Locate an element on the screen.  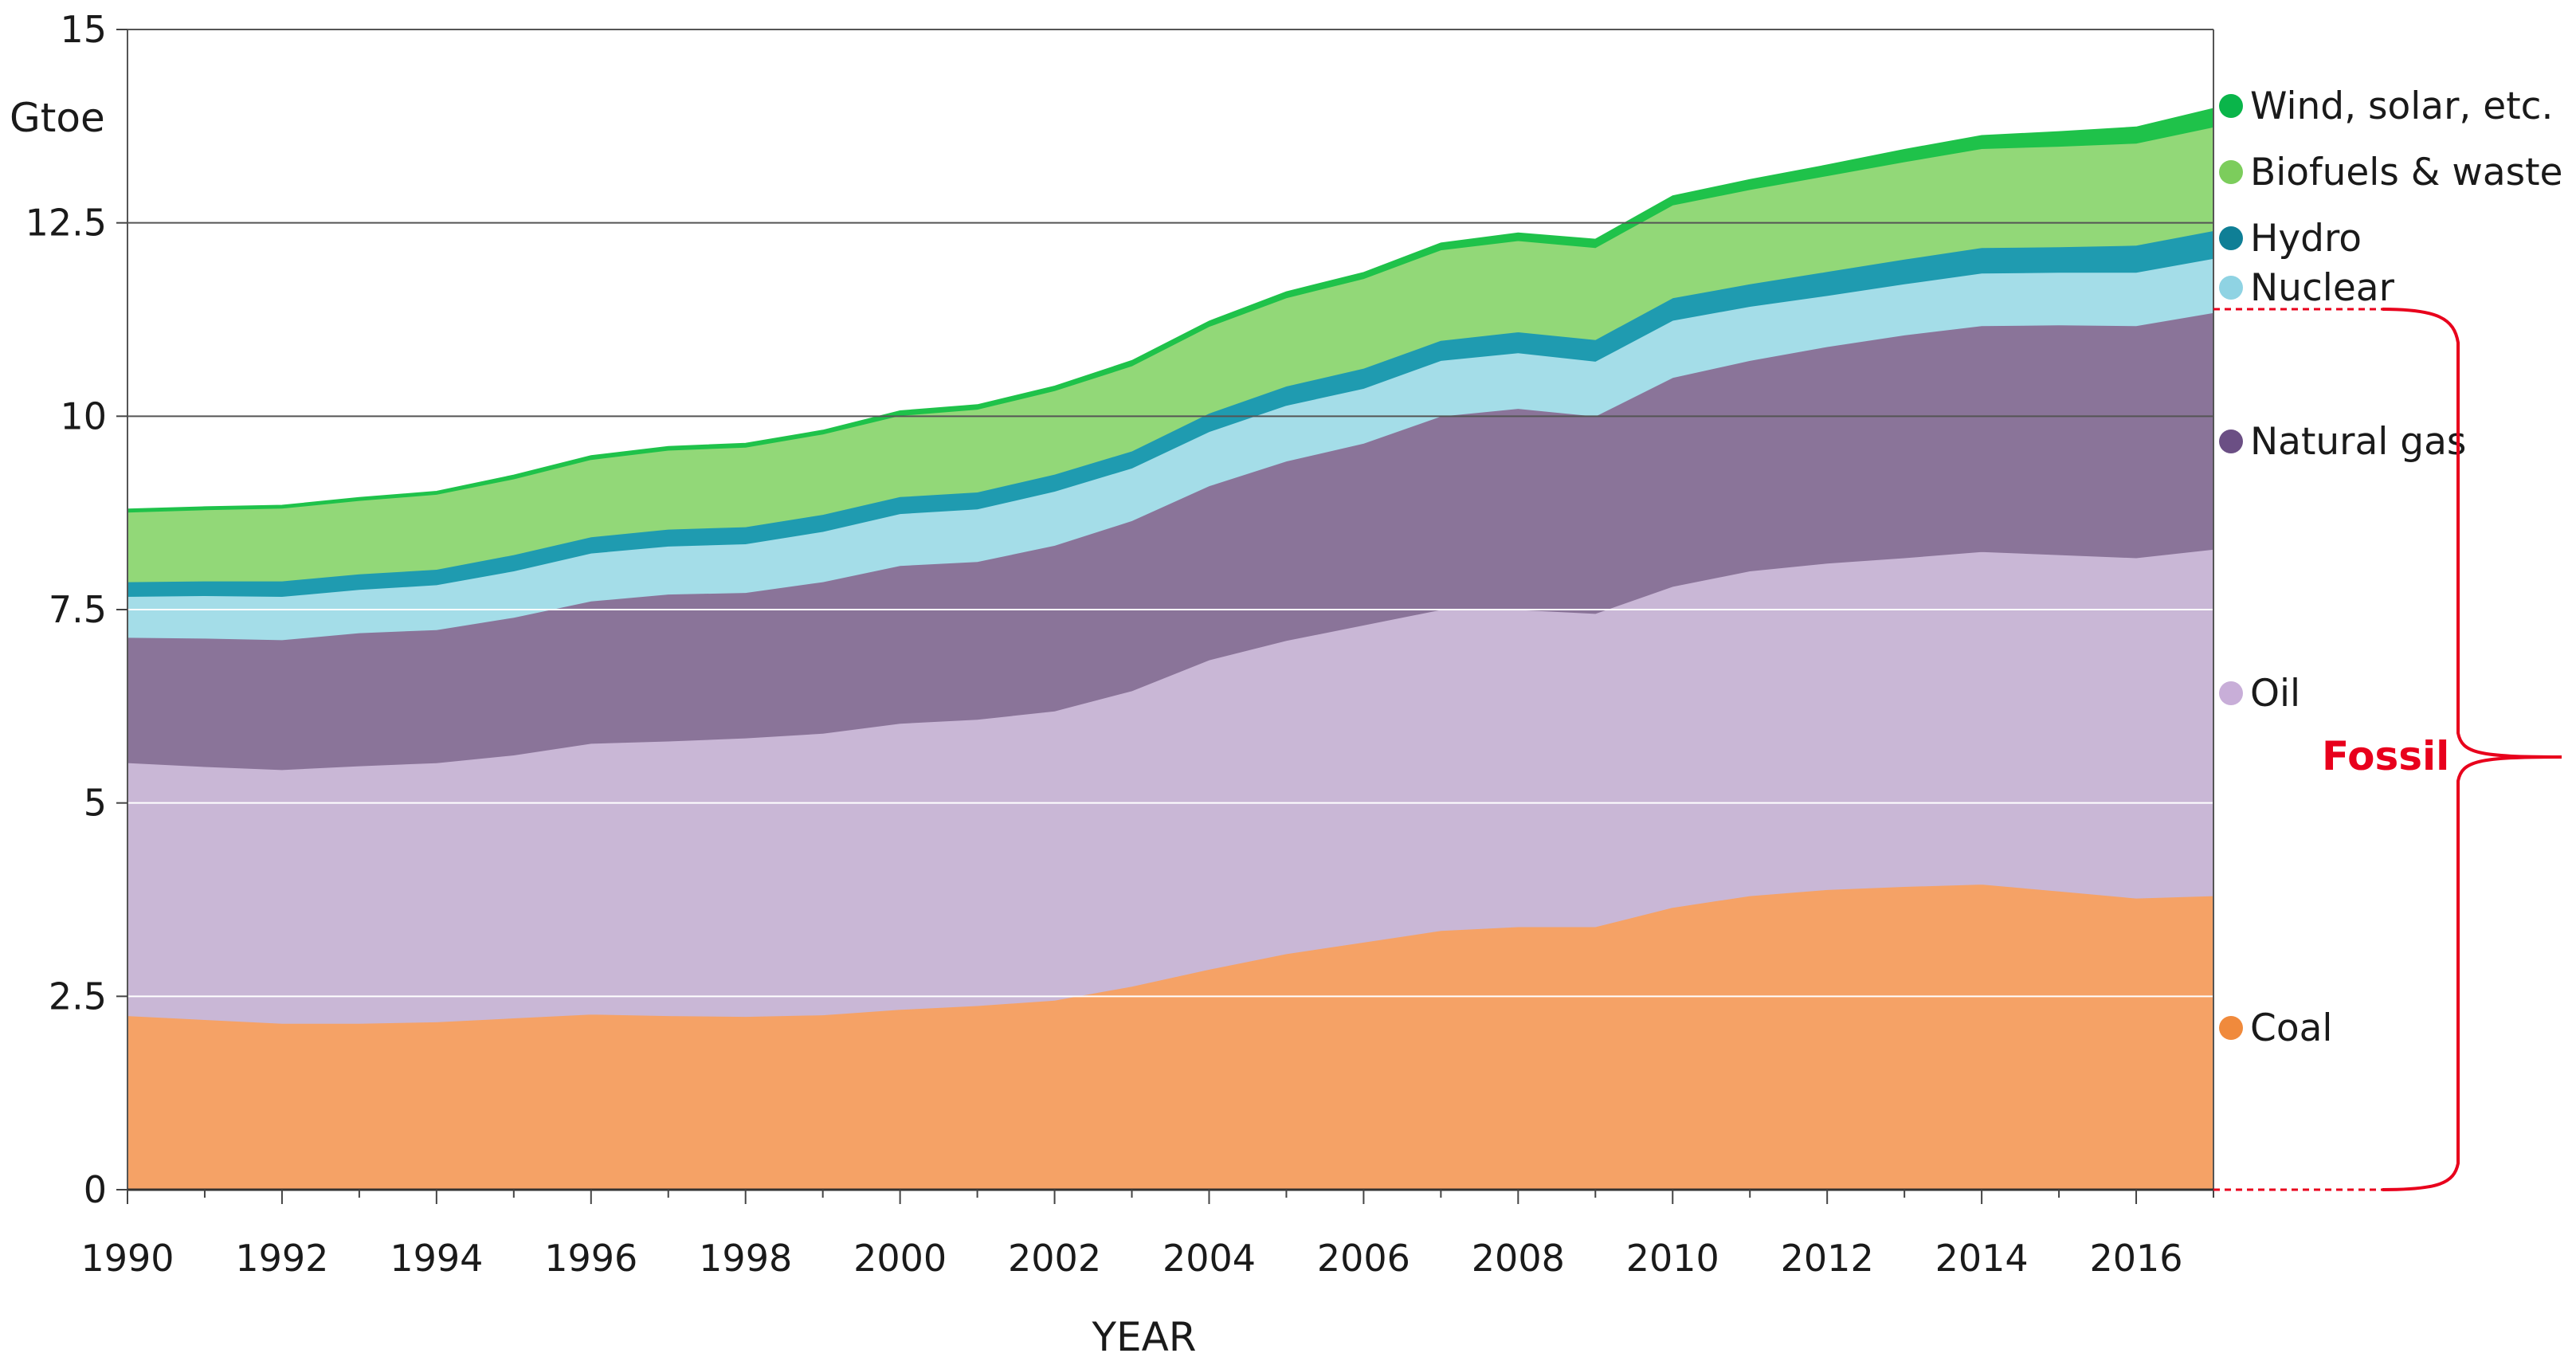
y-tick-labels: 0 2.5 5 7.5 10 12.5 15 is located at coordinates (66, 609).